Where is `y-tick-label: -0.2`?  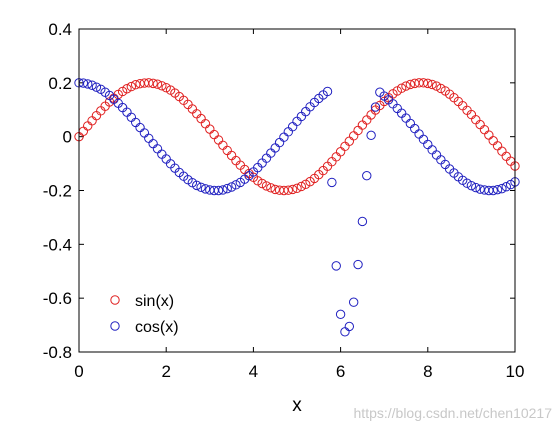
y-tick-label: -0.2 is located at coordinates (57, 191).